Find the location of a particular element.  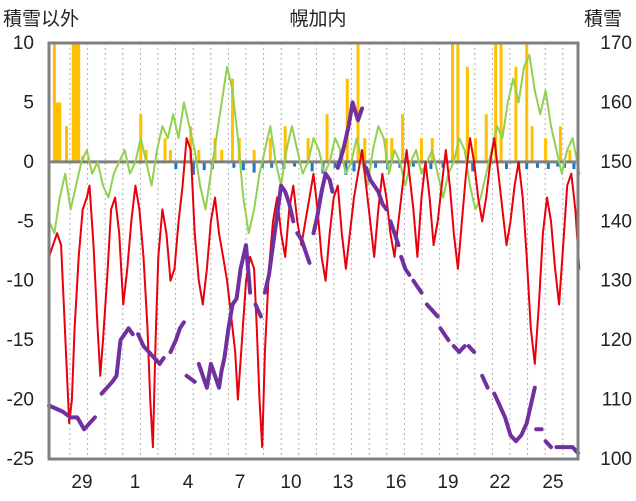

left-tick-label: -15 is located at coordinates (20, 340).